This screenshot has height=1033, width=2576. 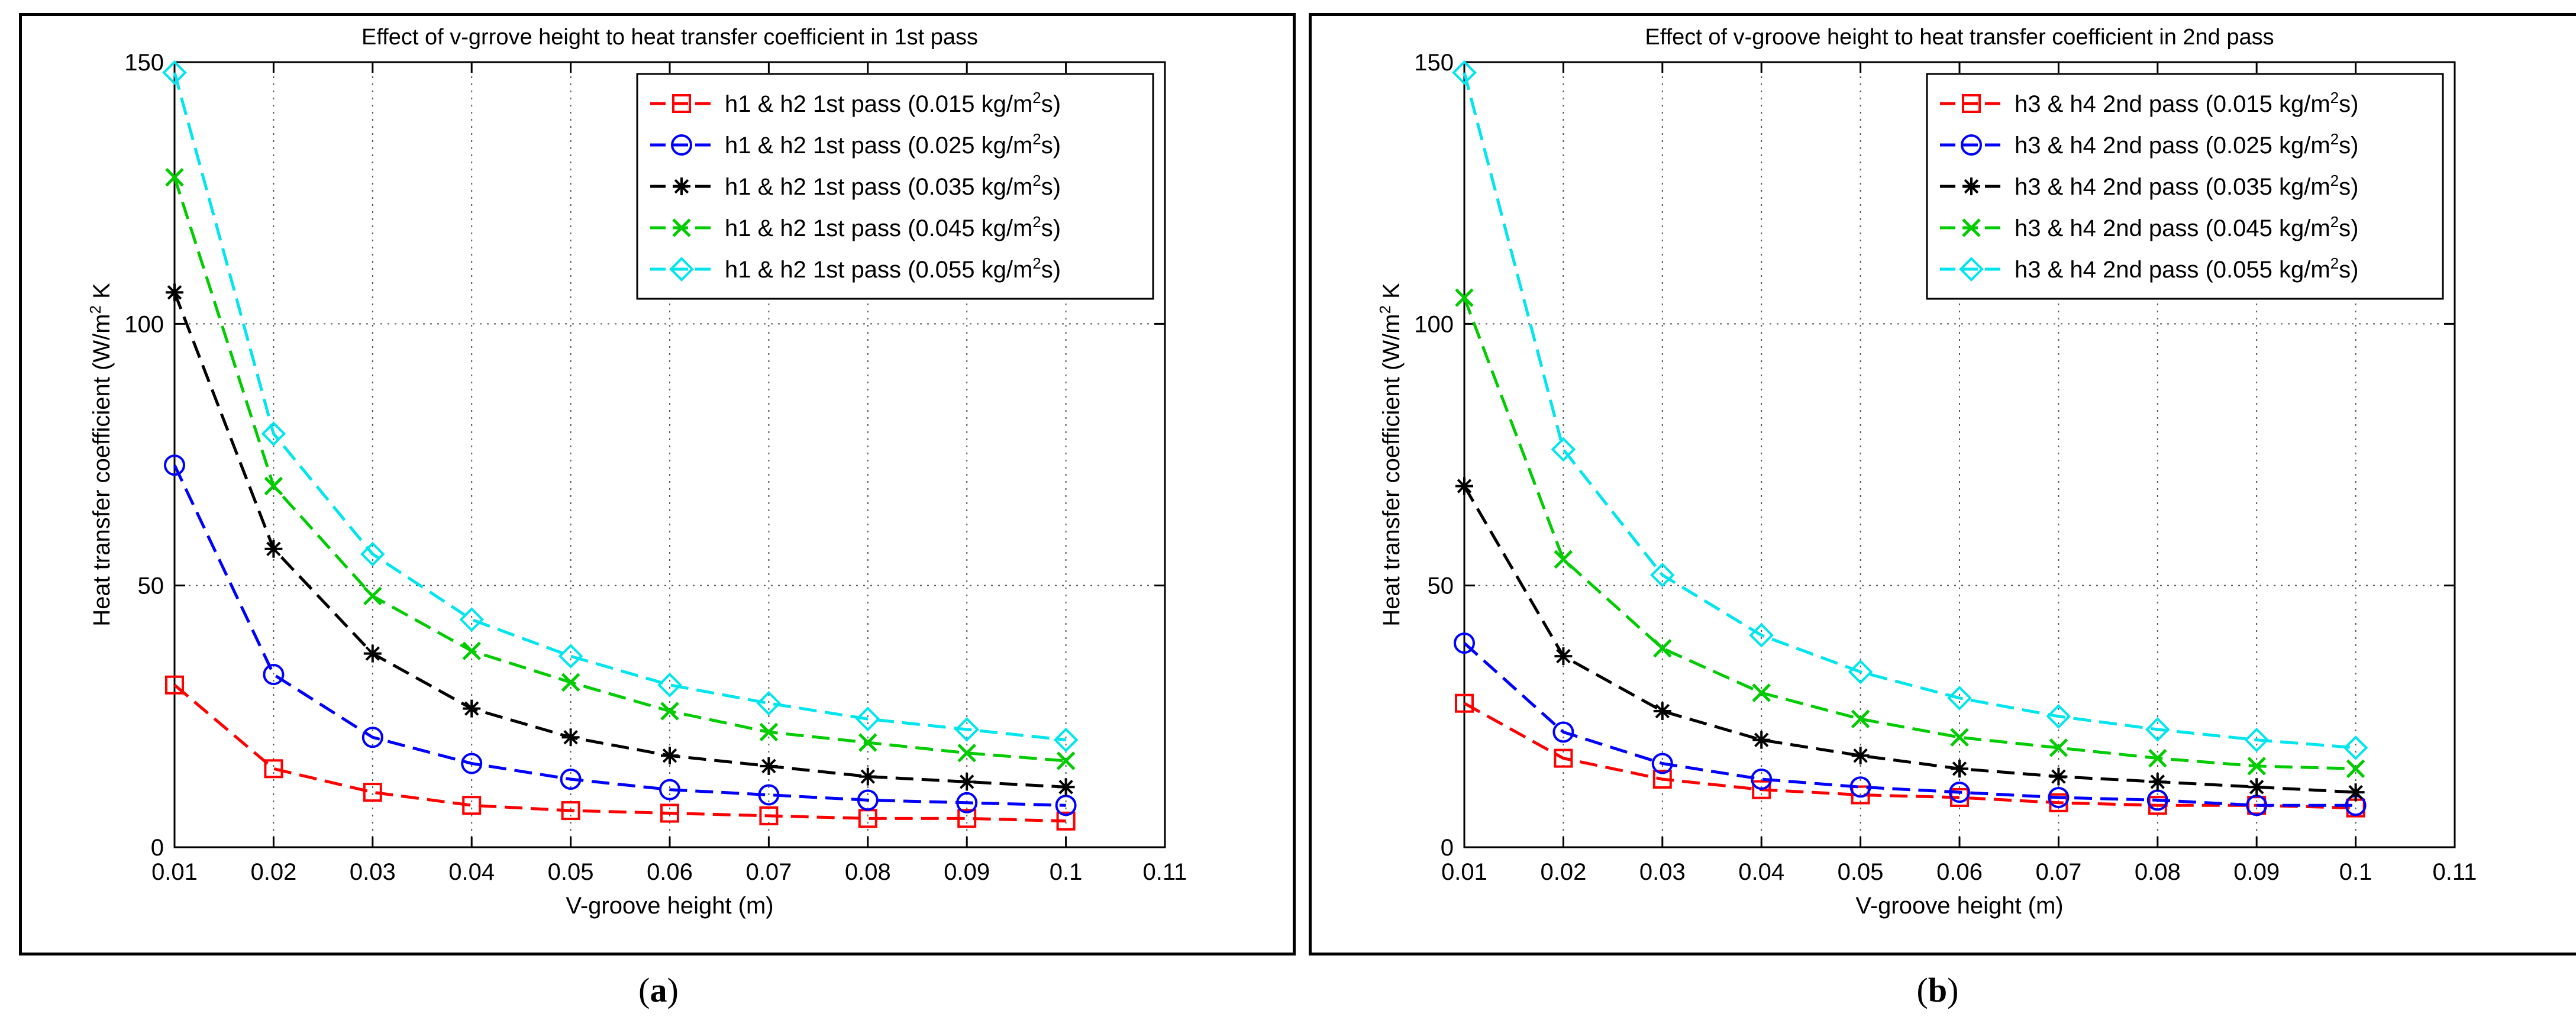 What do you see at coordinates (2186, 144) in the screenshot?
I see `legend-label: h3 & h4 2nd pass (0.025 kg/m2s)` at bounding box center [2186, 144].